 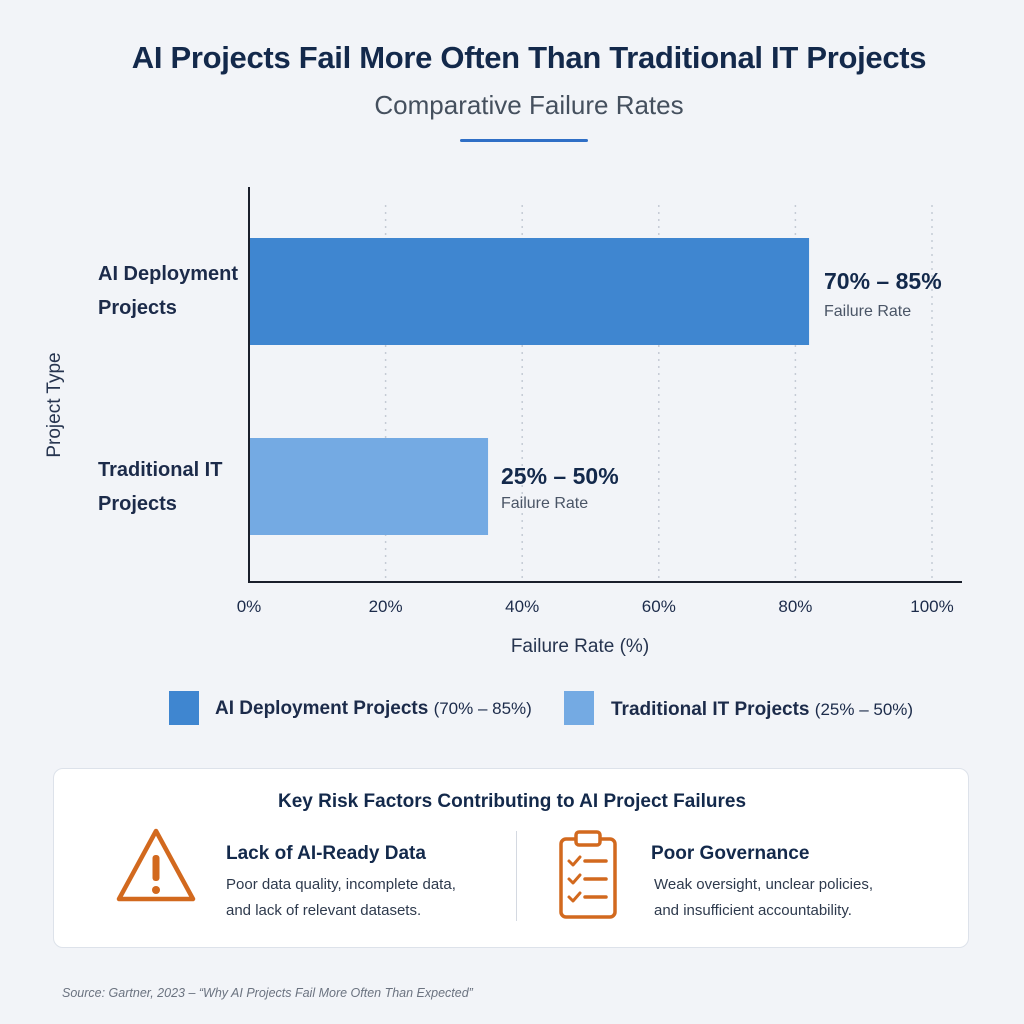 I want to click on data-label-ai-range: 70% – 85%, so click(x=883, y=281).